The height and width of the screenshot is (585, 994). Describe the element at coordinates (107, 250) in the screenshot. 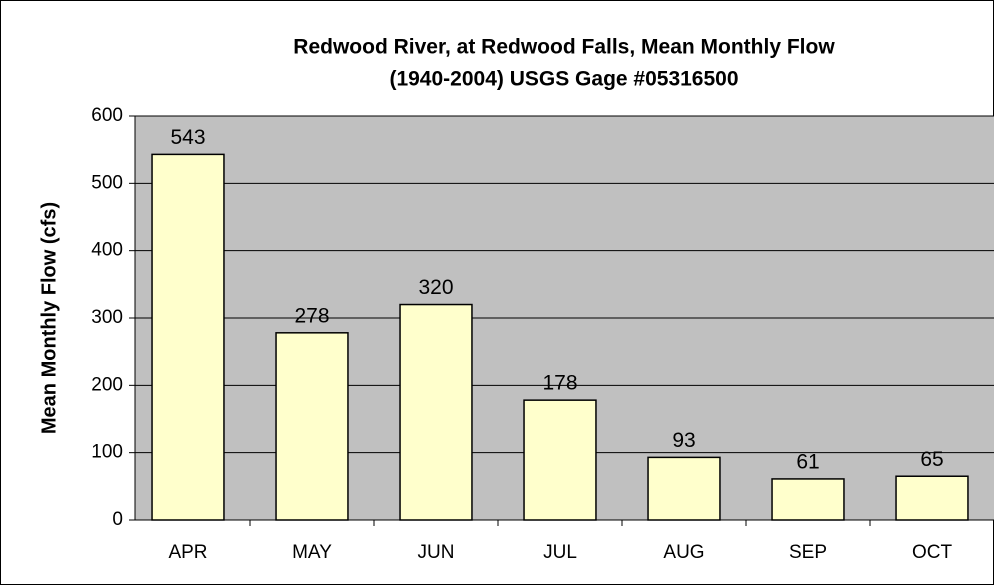

I see `y-tick-label: 400` at that location.